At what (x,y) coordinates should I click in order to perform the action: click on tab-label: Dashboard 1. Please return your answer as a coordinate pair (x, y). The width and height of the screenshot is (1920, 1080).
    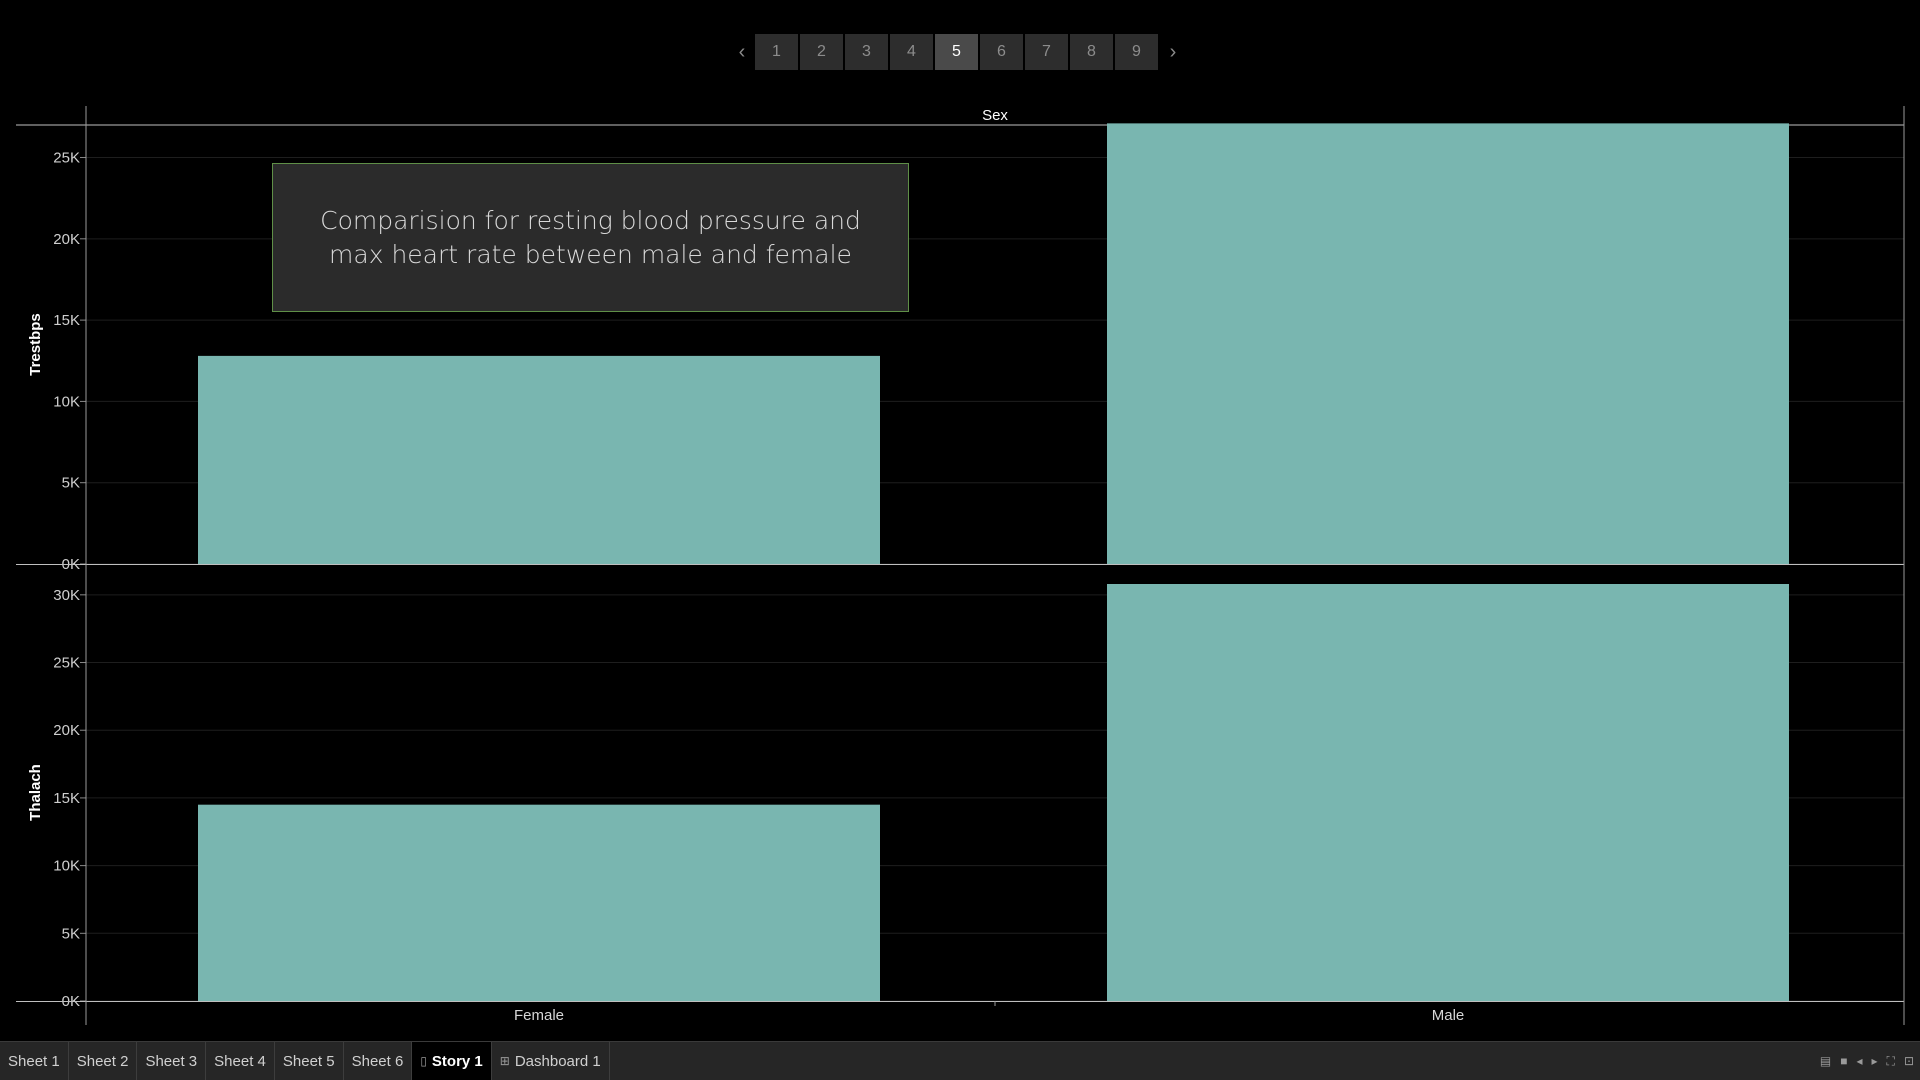
    Looking at the image, I should click on (557, 1061).